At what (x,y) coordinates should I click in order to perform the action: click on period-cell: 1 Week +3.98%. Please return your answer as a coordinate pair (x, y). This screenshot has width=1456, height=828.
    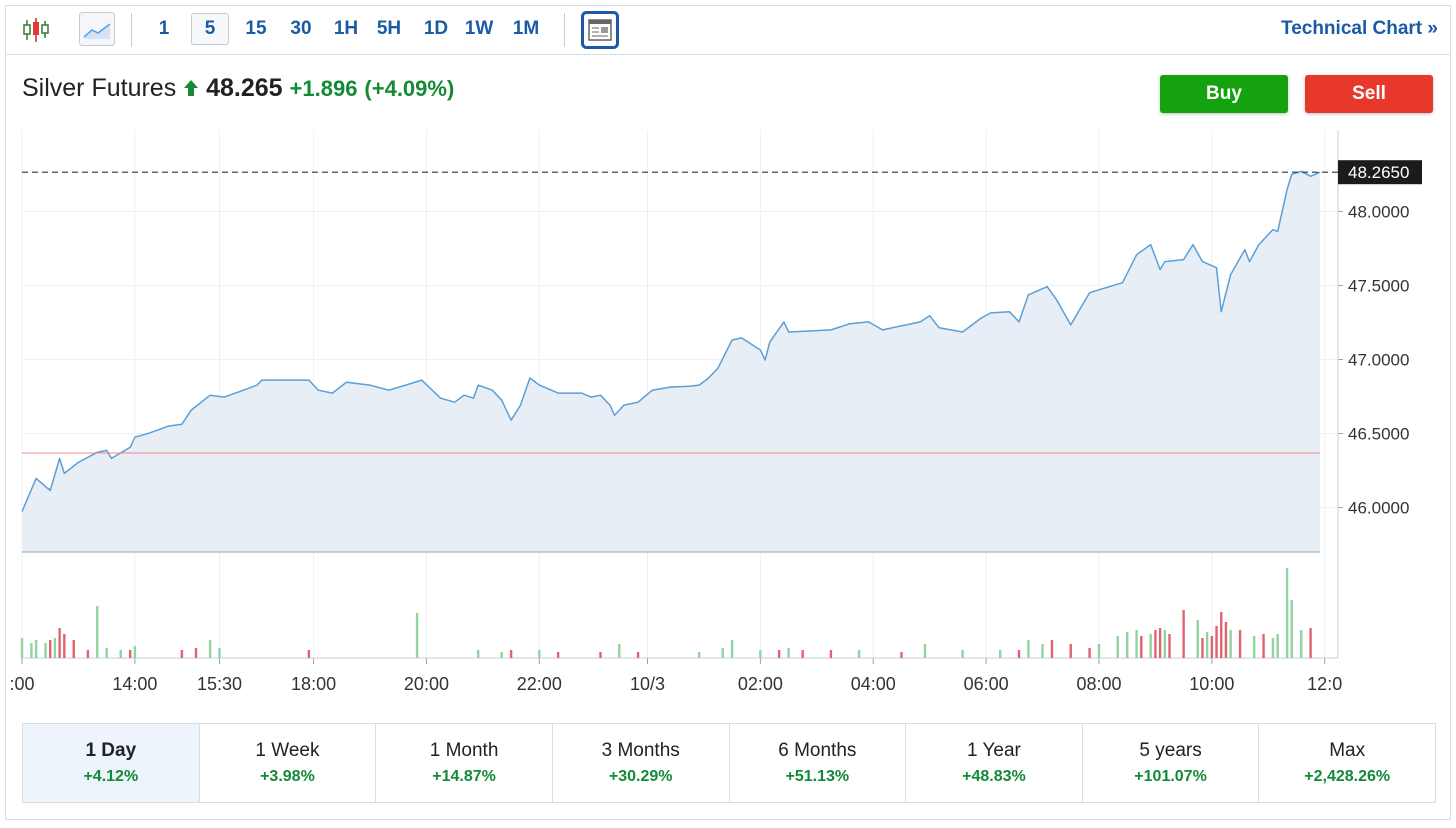
    Looking at the image, I should click on (288, 763).